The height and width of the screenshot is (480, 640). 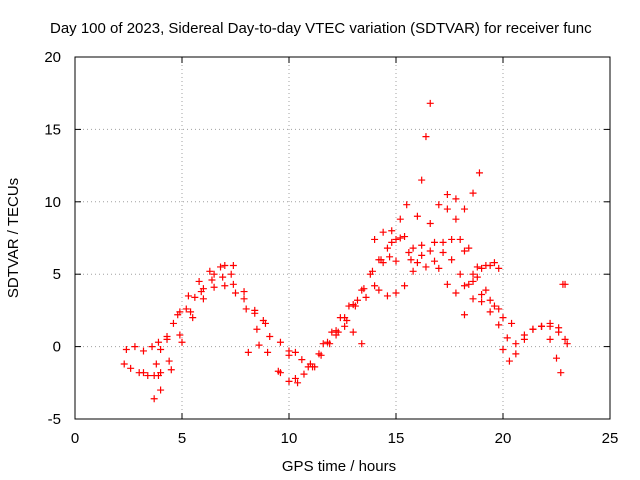 What do you see at coordinates (54, 419) in the screenshot?
I see `y-tick-label: -5` at bounding box center [54, 419].